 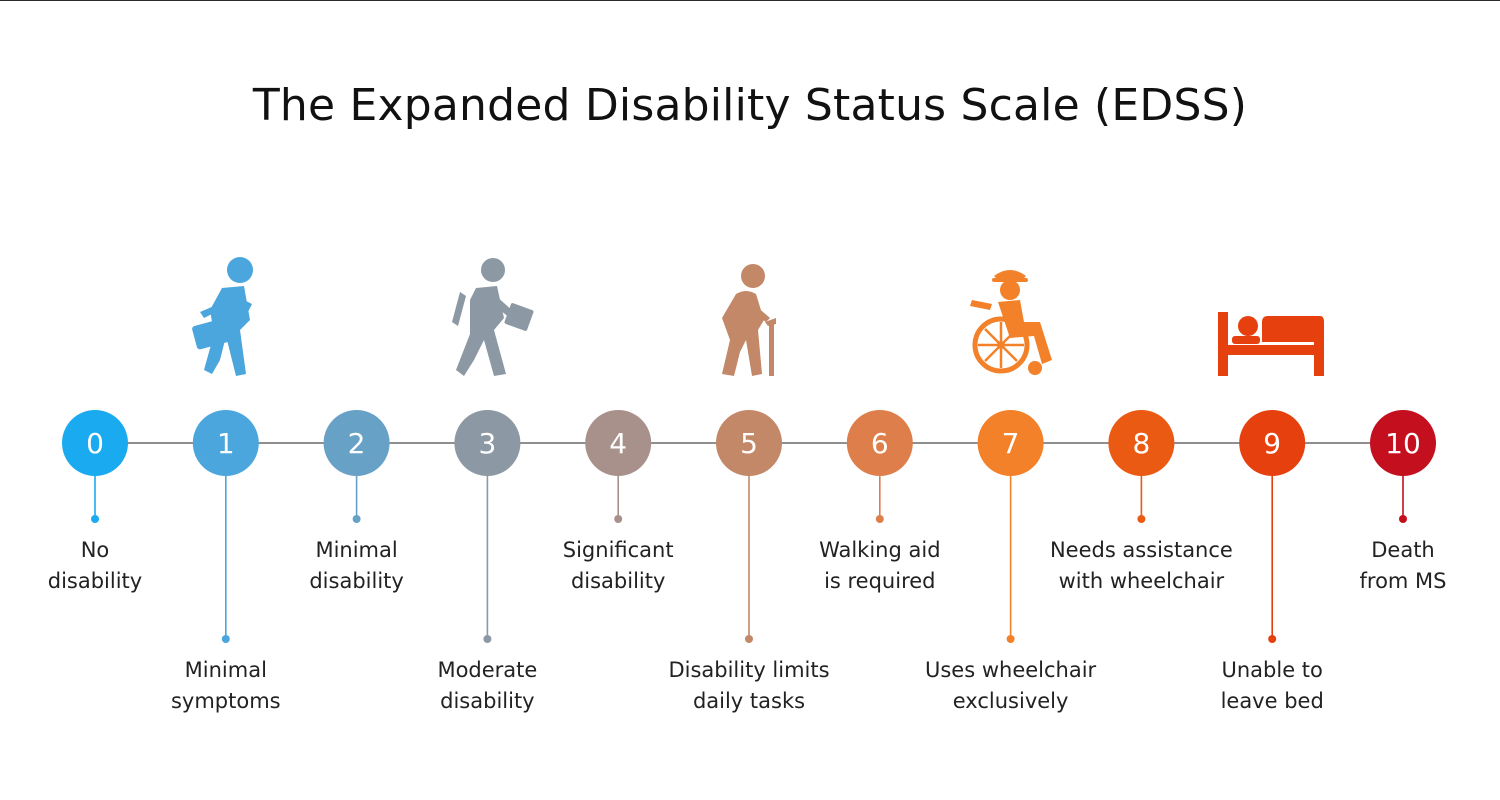 What do you see at coordinates (95, 550) in the screenshot?
I see `level-label-0-line-1: No` at bounding box center [95, 550].